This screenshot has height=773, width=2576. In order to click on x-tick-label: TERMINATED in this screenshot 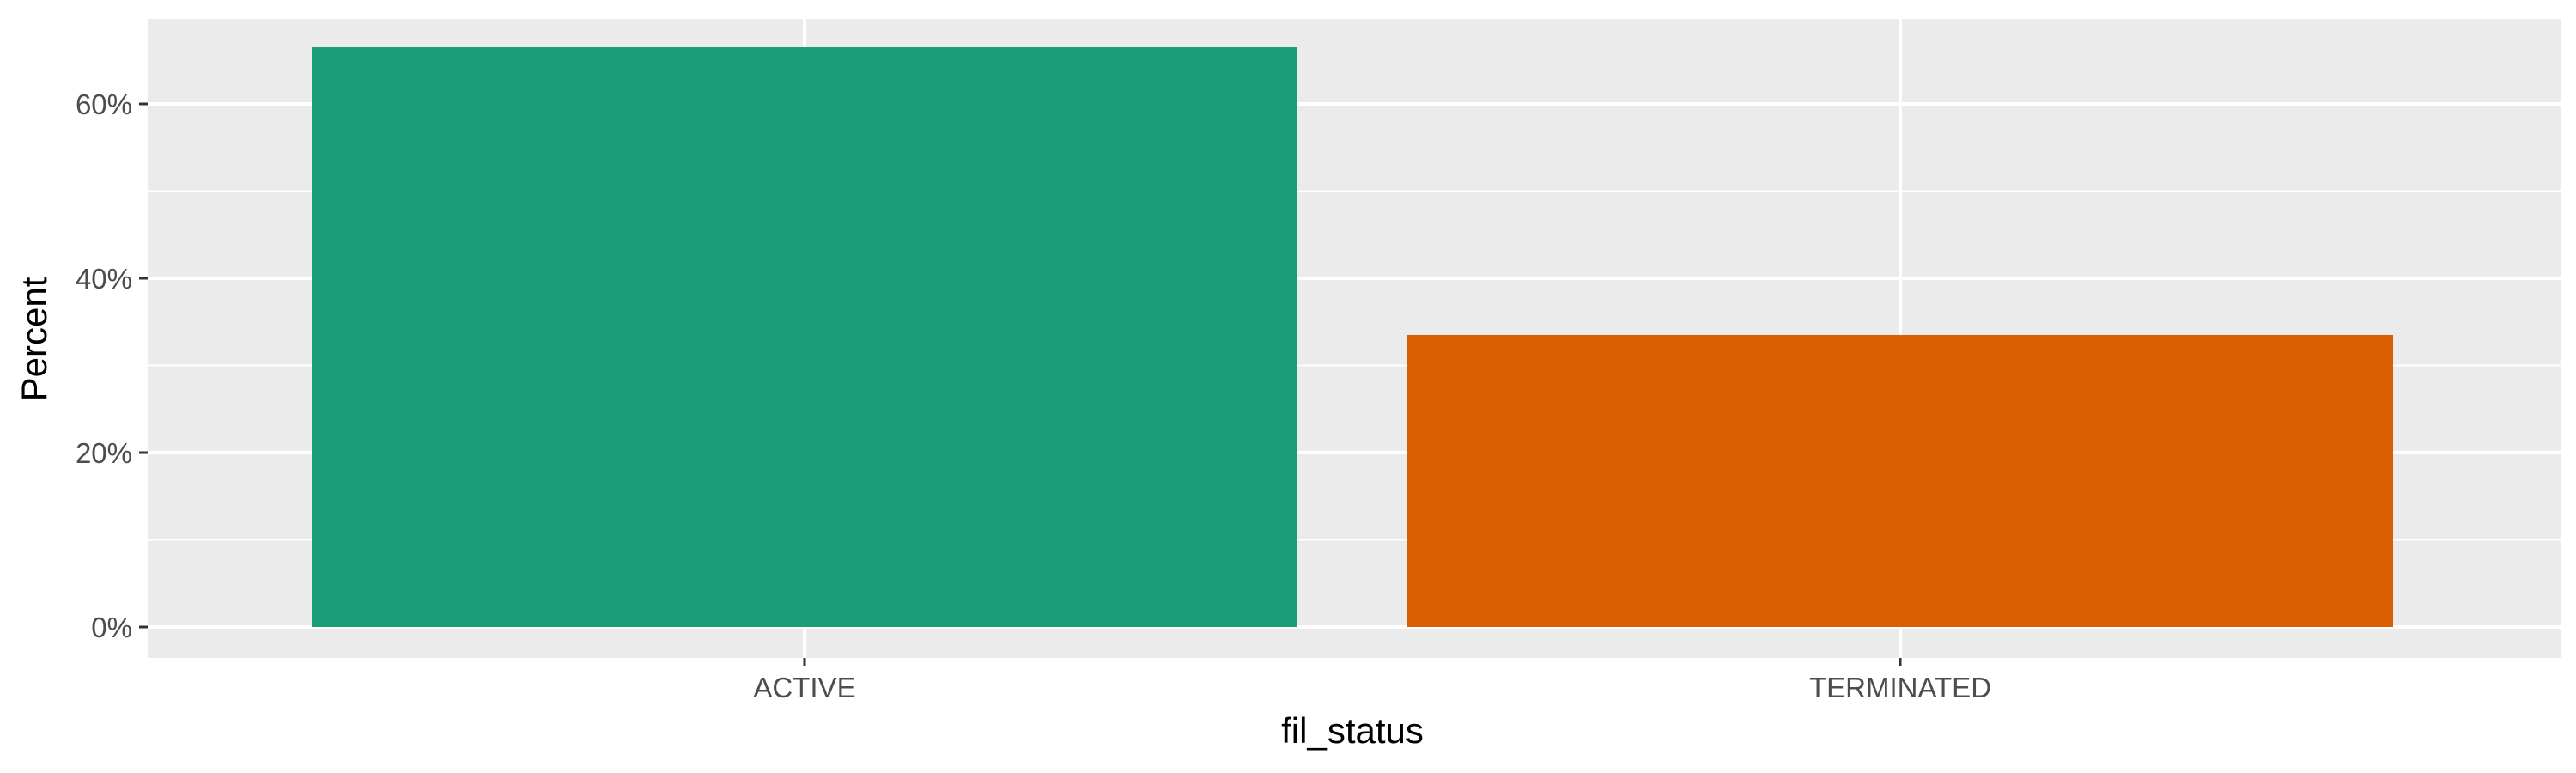, I will do `click(1900, 687)`.